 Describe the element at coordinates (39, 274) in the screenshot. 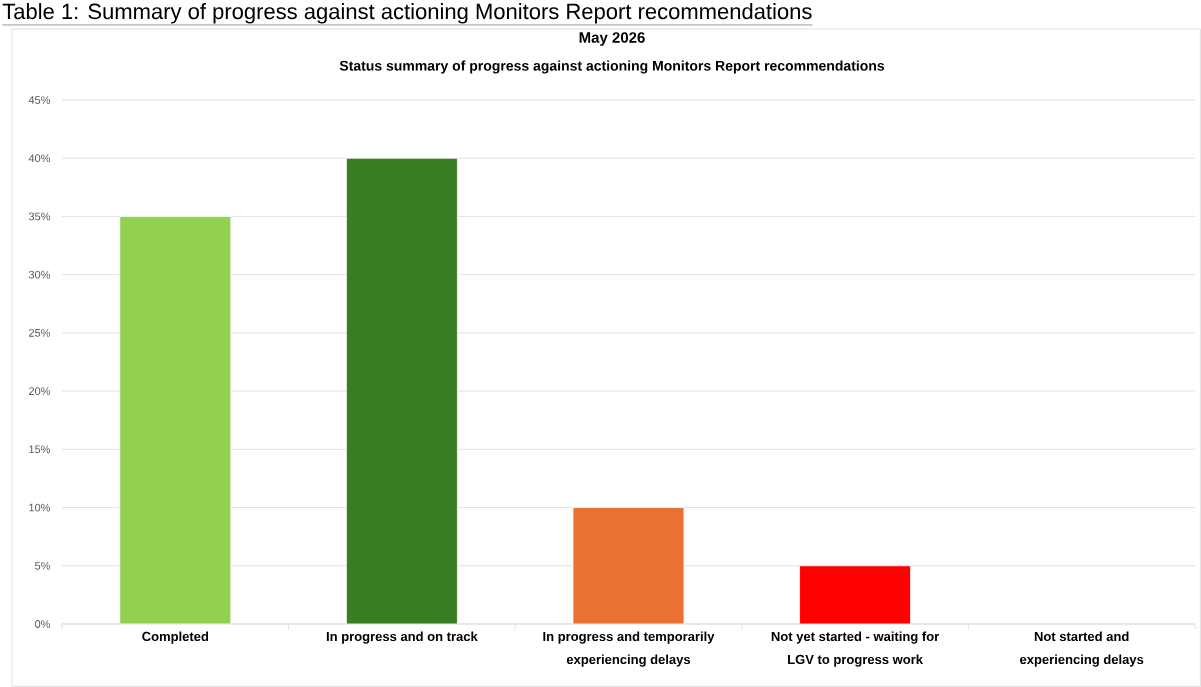

I see `y-tick-label: 30%` at that location.